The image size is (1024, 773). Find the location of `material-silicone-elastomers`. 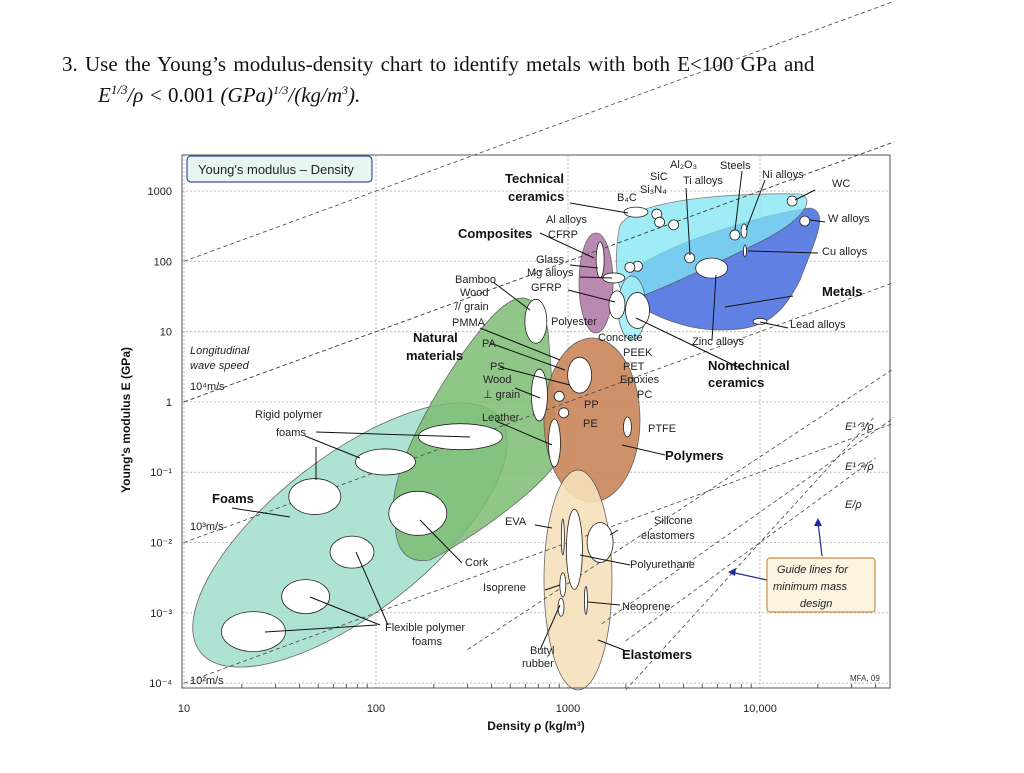

material-silicone-elastomers is located at coordinates (600, 542).